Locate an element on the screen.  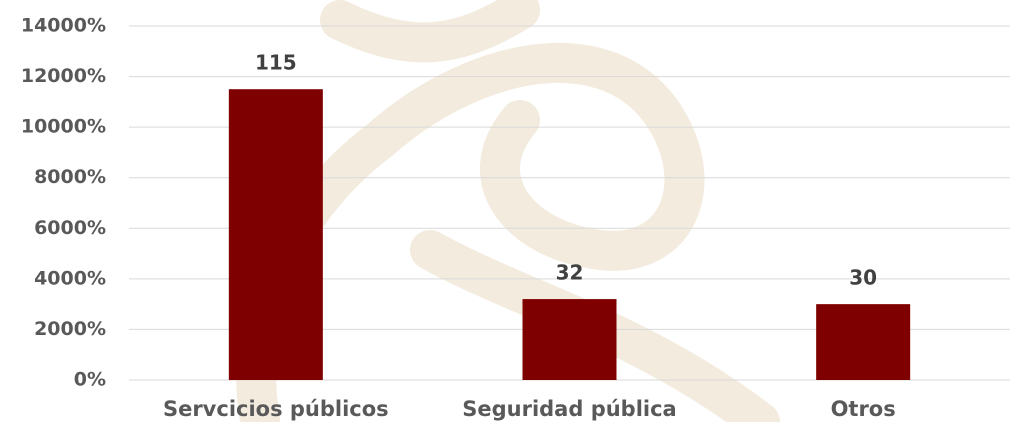
y-tick-label: 6000% is located at coordinates (70, 228).